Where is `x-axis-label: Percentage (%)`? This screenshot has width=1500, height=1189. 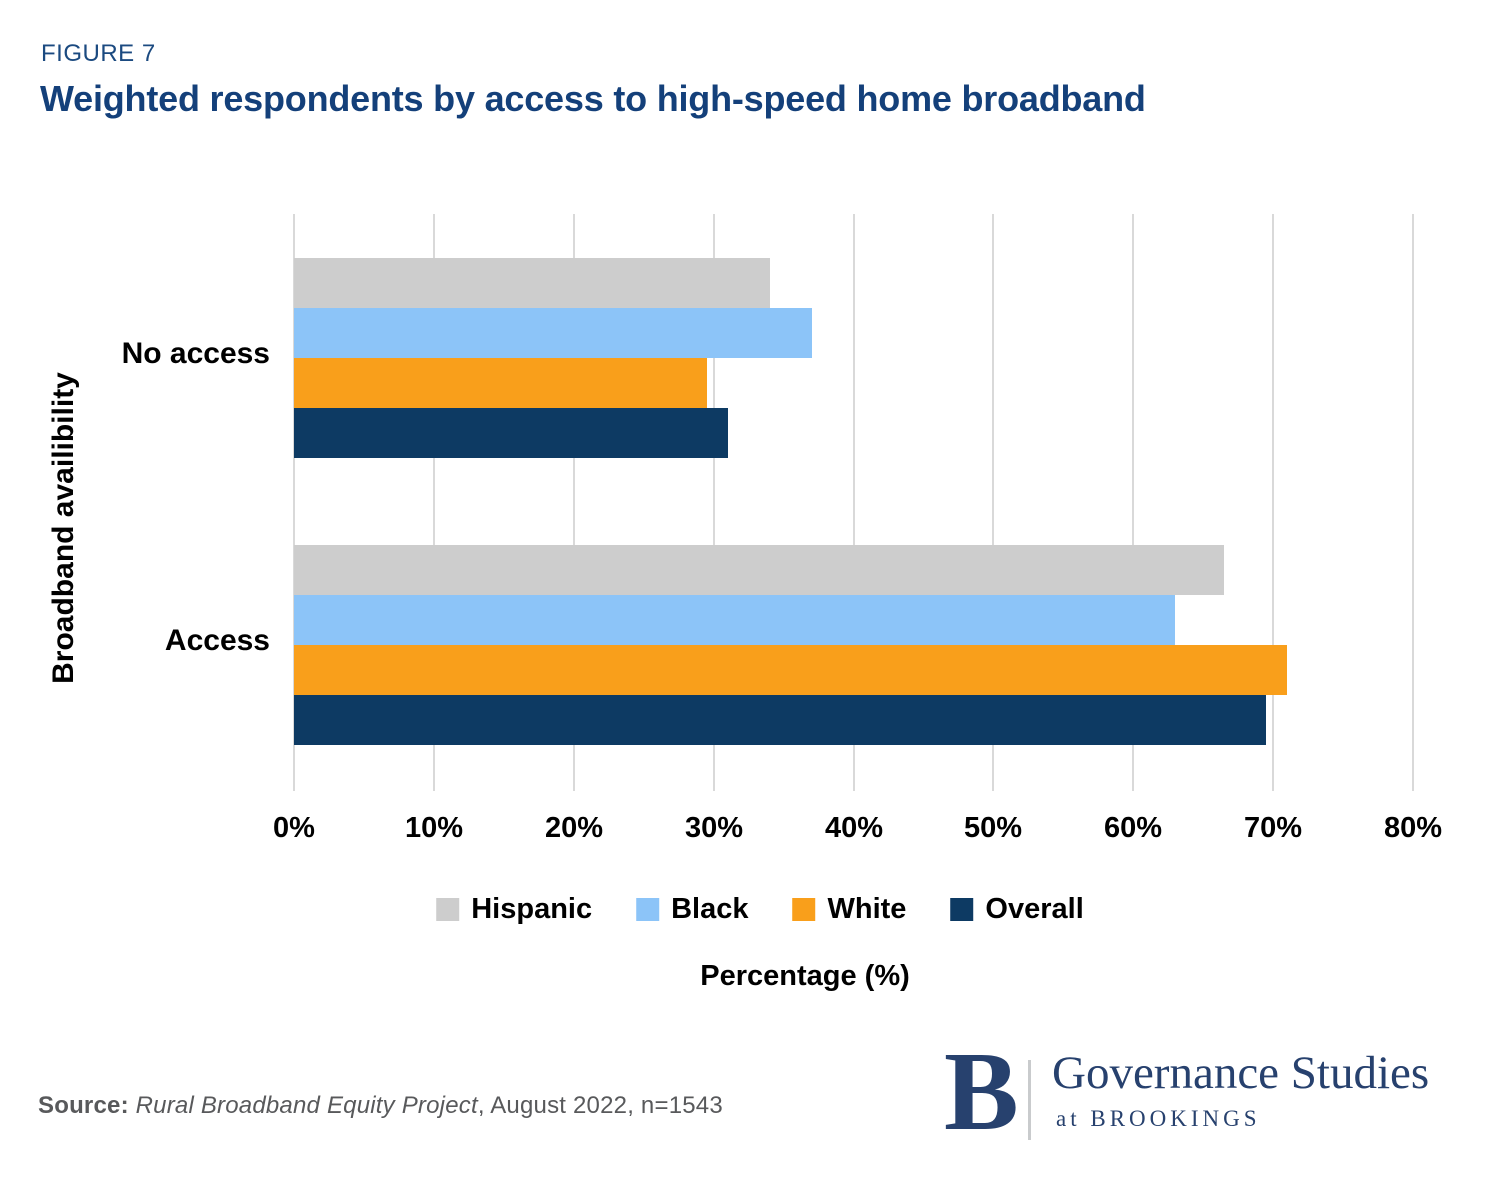 x-axis-label: Percentage (%) is located at coordinates (805, 976).